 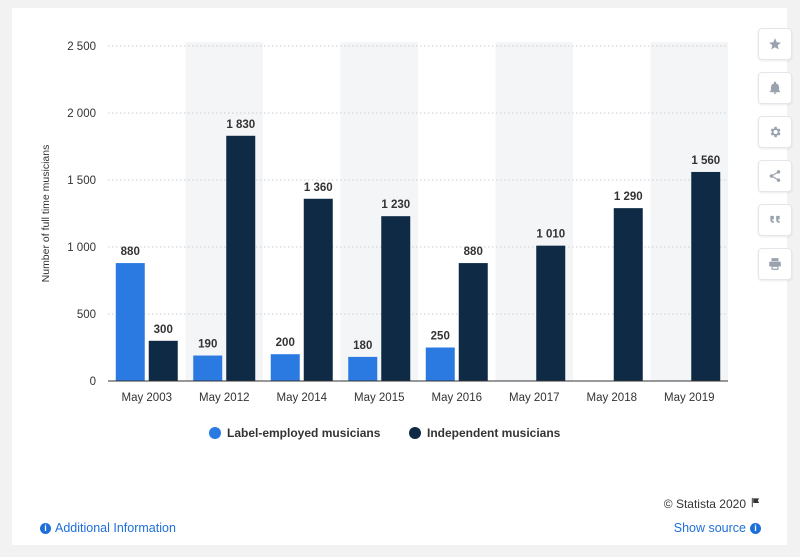 I want to click on data-label: 200, so click(x=285, y=343).